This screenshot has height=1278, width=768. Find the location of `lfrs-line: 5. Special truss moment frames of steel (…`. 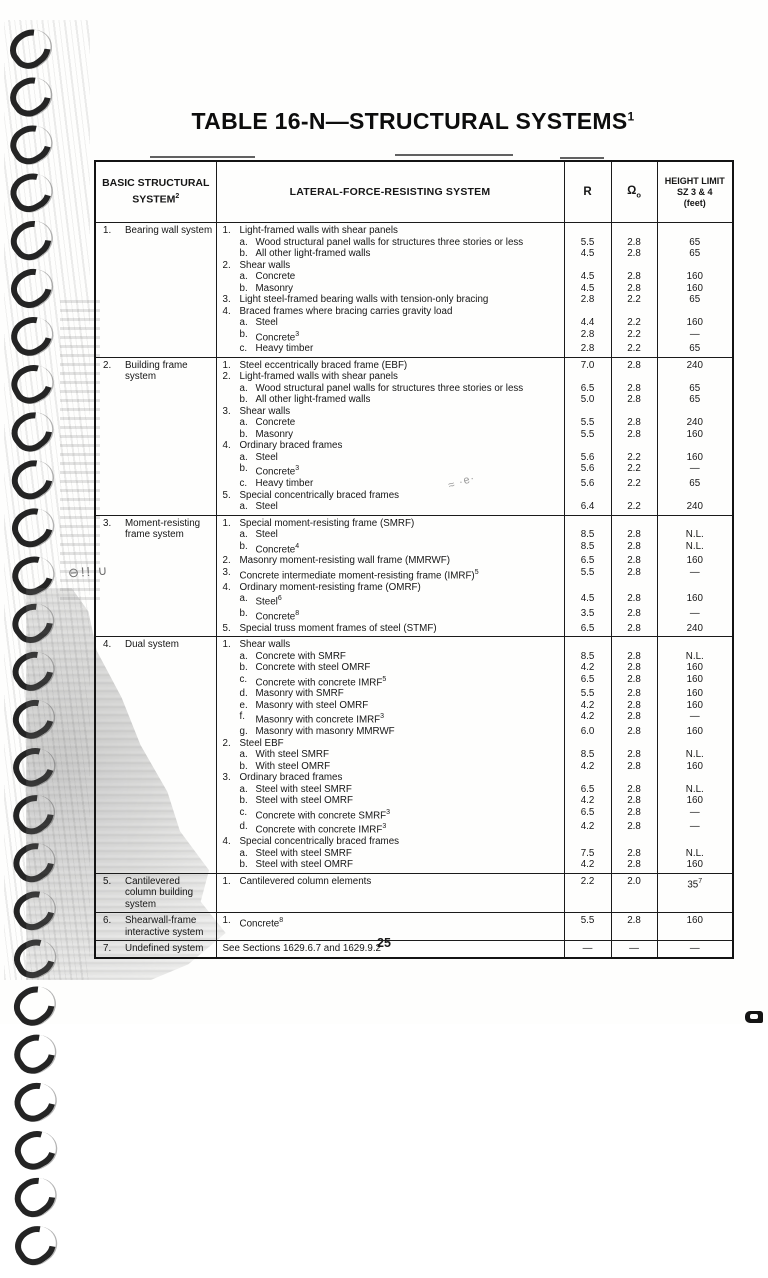

lfrs-line: 5. Special truss moment frames of steel (… is located at coordinates (390, 629).